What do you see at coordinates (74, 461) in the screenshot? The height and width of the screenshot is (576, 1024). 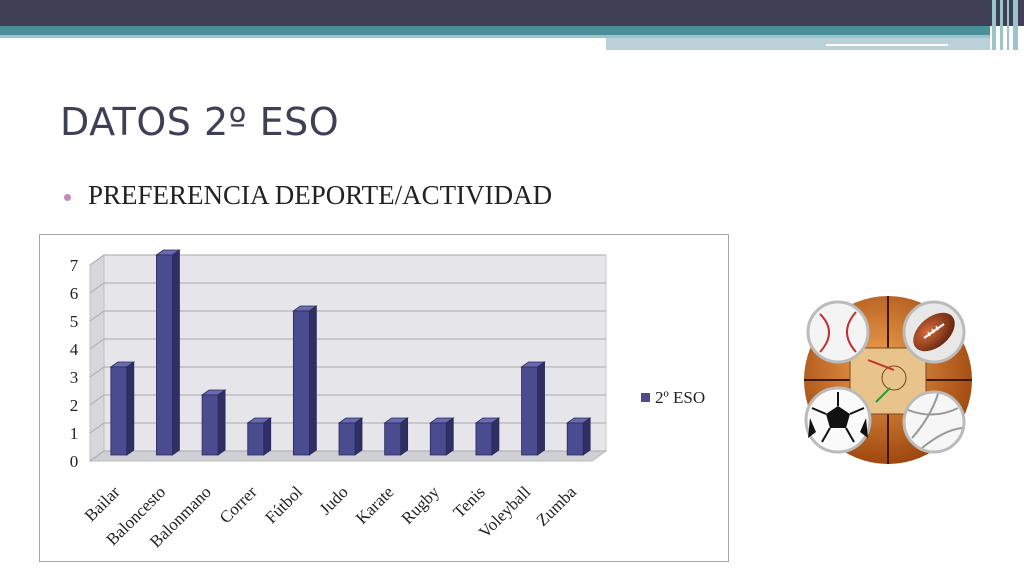 I see `y-tick-label: 0` at bounding box center [74, 461].